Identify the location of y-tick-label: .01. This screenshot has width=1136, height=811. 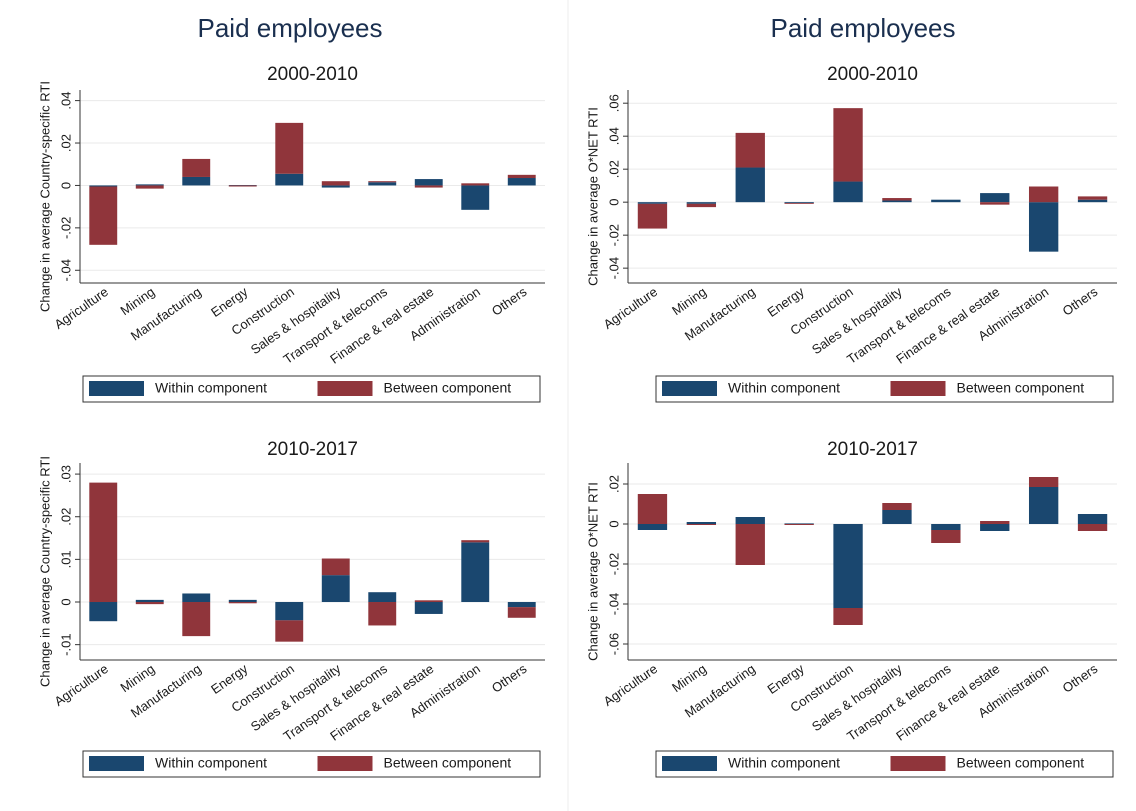
(65, 559).